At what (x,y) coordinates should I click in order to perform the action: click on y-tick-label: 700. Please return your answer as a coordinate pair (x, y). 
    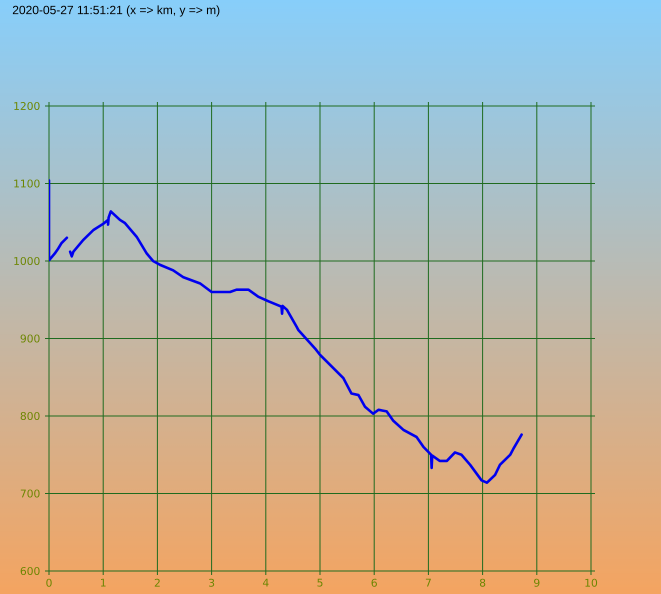
    Looking at the image, I should click on (30, 493).